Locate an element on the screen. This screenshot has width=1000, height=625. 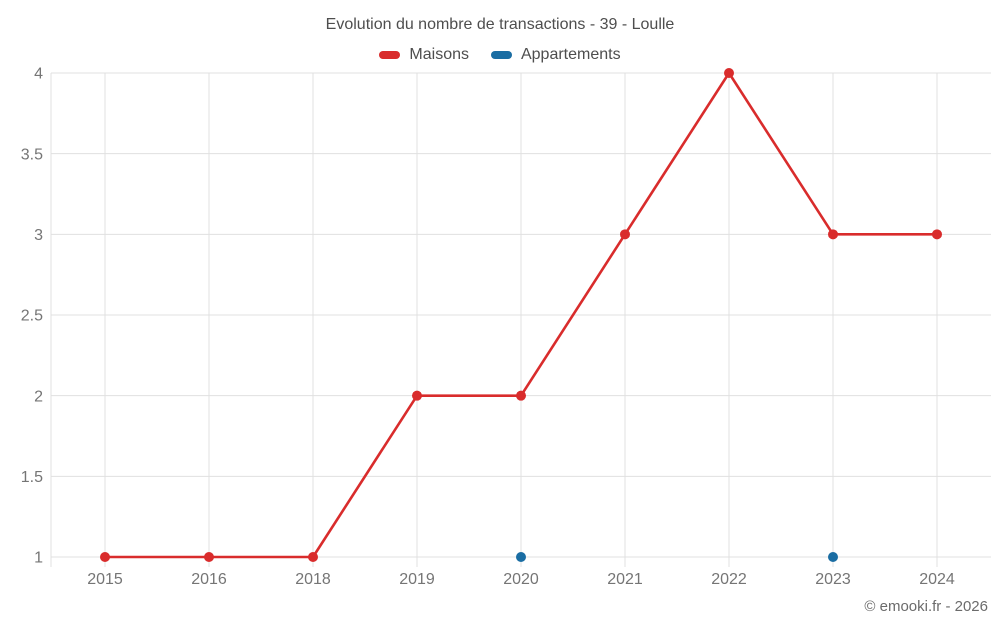
point-maisons-2024 is located at coordinates (937, 234).